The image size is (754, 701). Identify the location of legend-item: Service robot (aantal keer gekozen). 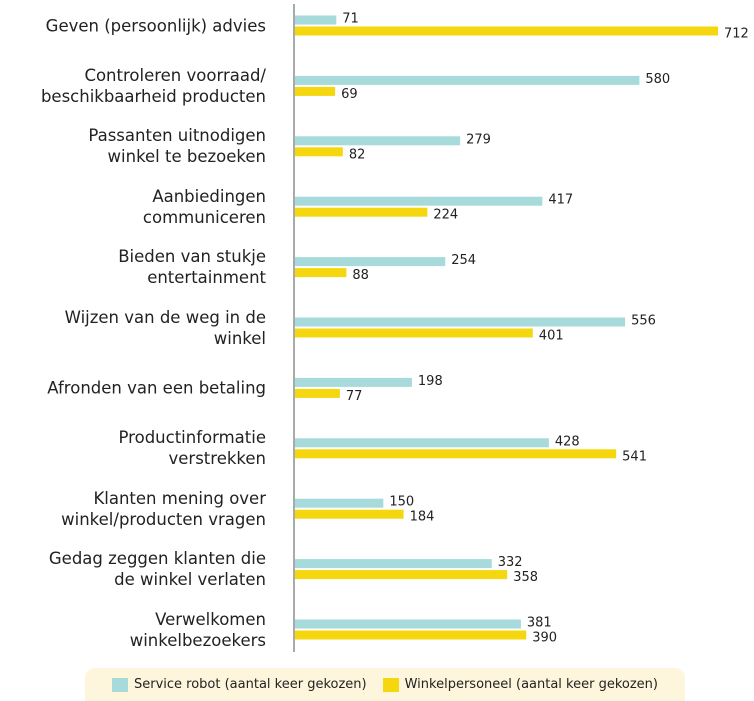
(239, 684).